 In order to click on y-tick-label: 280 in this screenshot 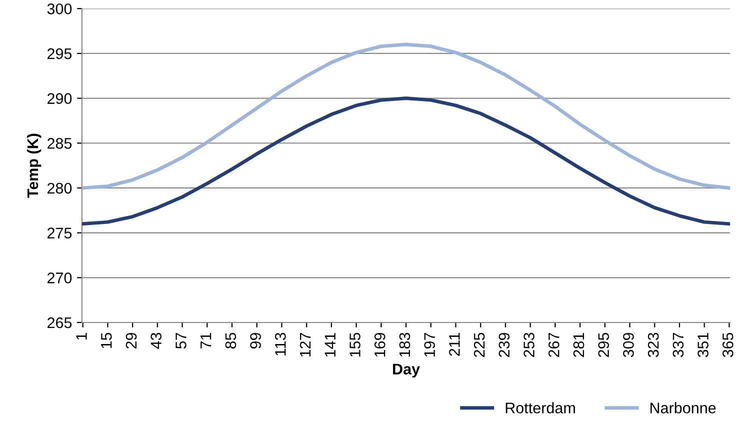, I will do `click(60, 188)`.